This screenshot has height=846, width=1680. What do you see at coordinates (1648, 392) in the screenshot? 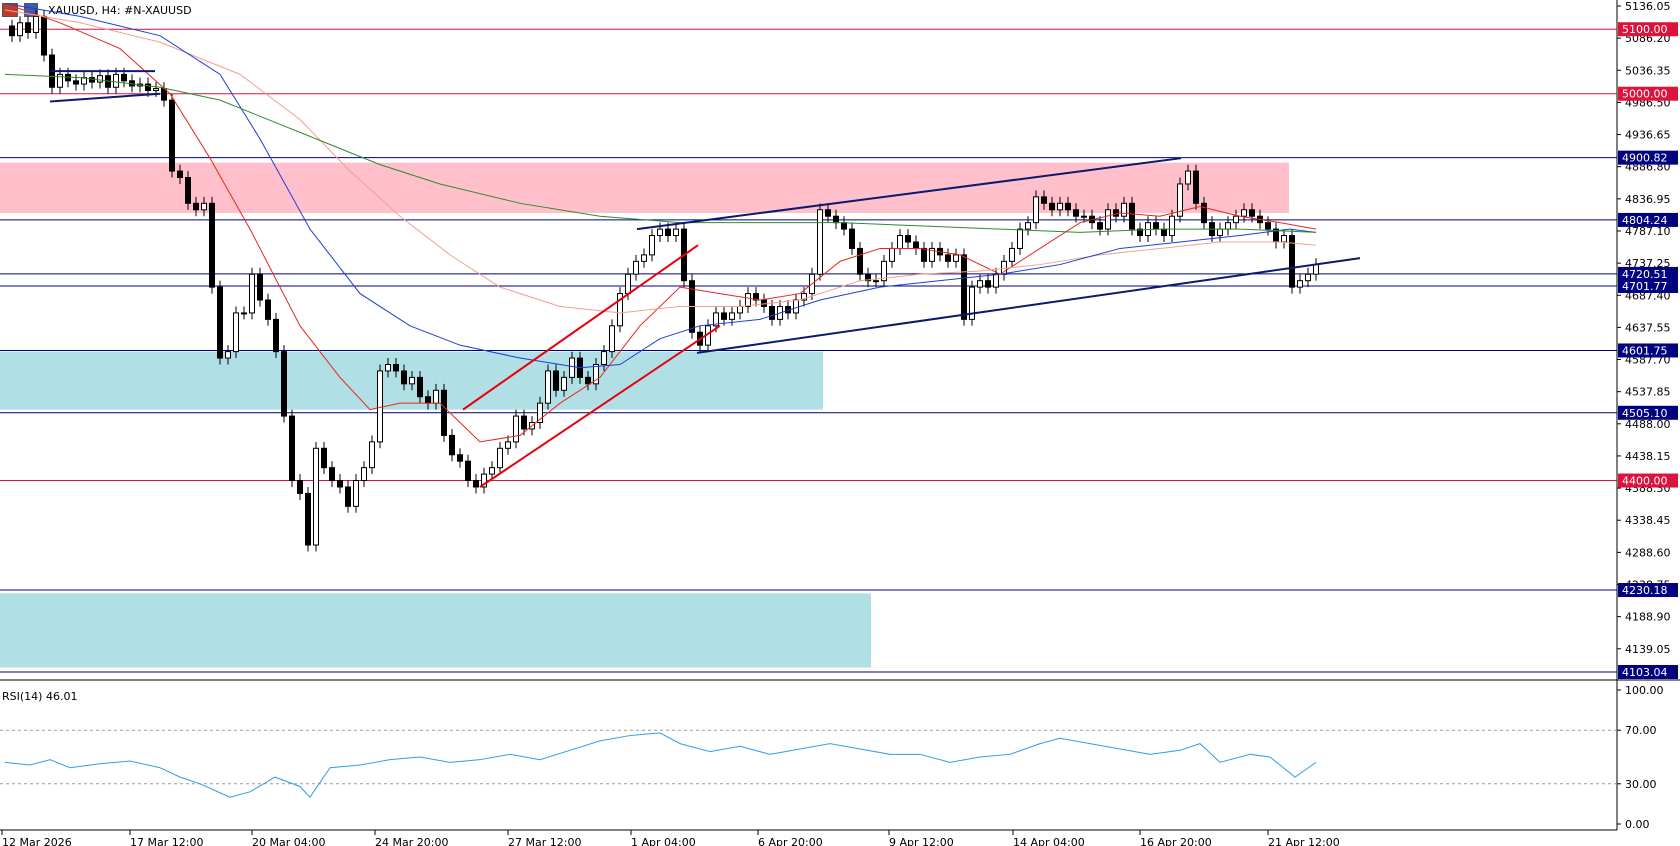
I see `price-tick-label: 4537.85` at bounding box center [1648, 392].